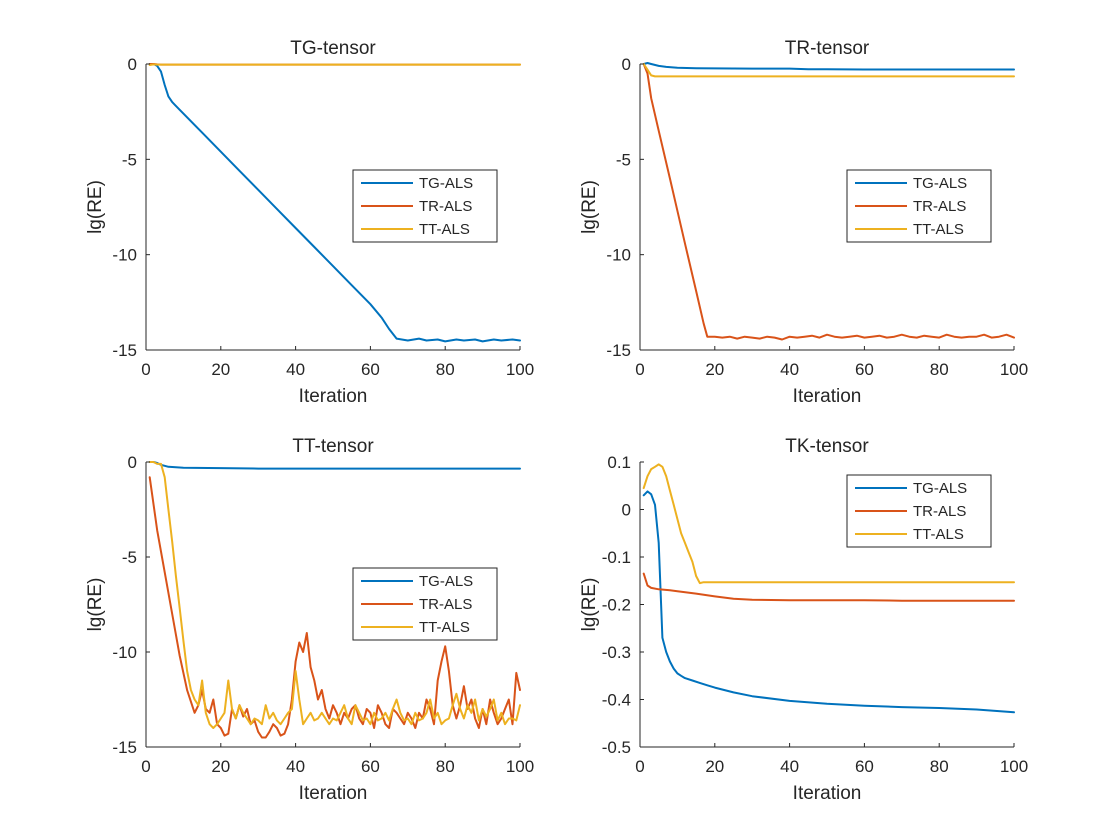  Describe the element at coordinates (616, 747) in the screenshot. I see `y-tick-label: -0.5` at that location.